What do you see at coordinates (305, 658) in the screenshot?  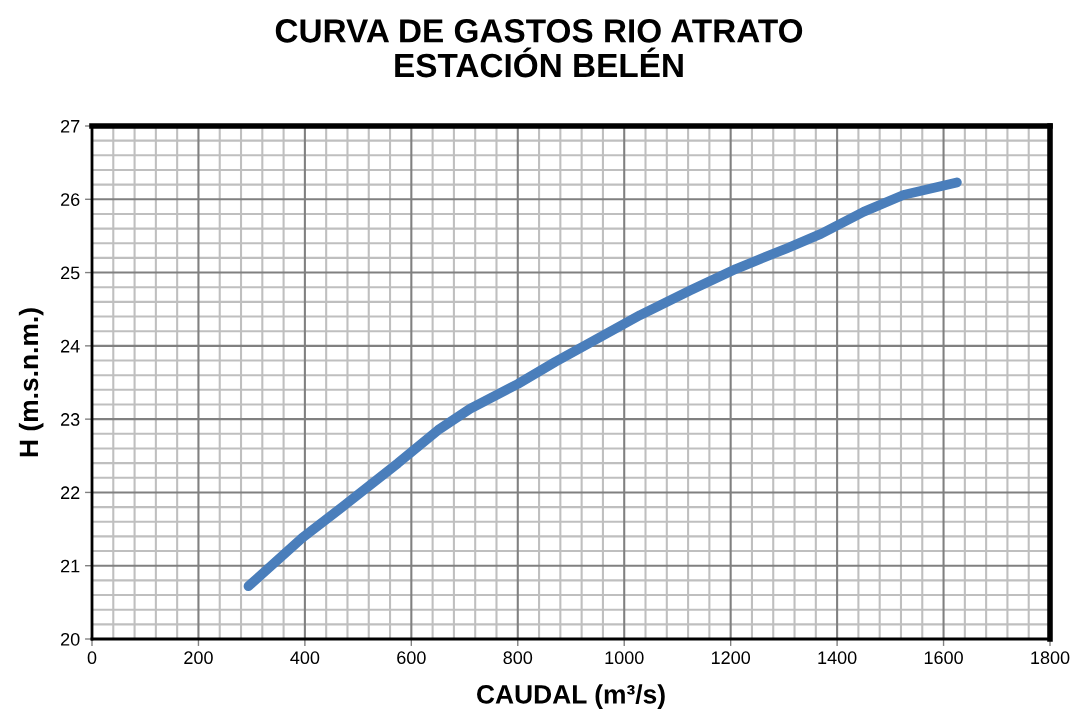 I see `x-tick-label: 400` at bounding box center [305, 658].